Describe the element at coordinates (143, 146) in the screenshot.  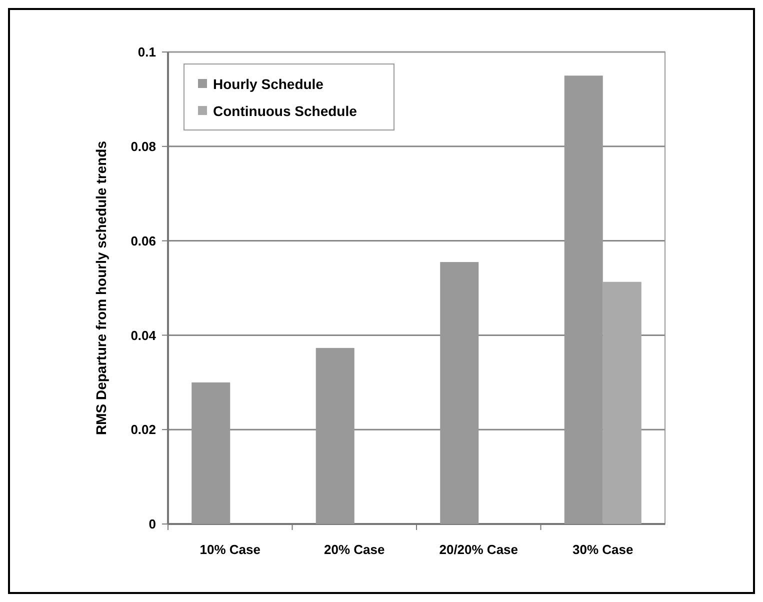
I see `y-tick-label: 0.08` at that location.